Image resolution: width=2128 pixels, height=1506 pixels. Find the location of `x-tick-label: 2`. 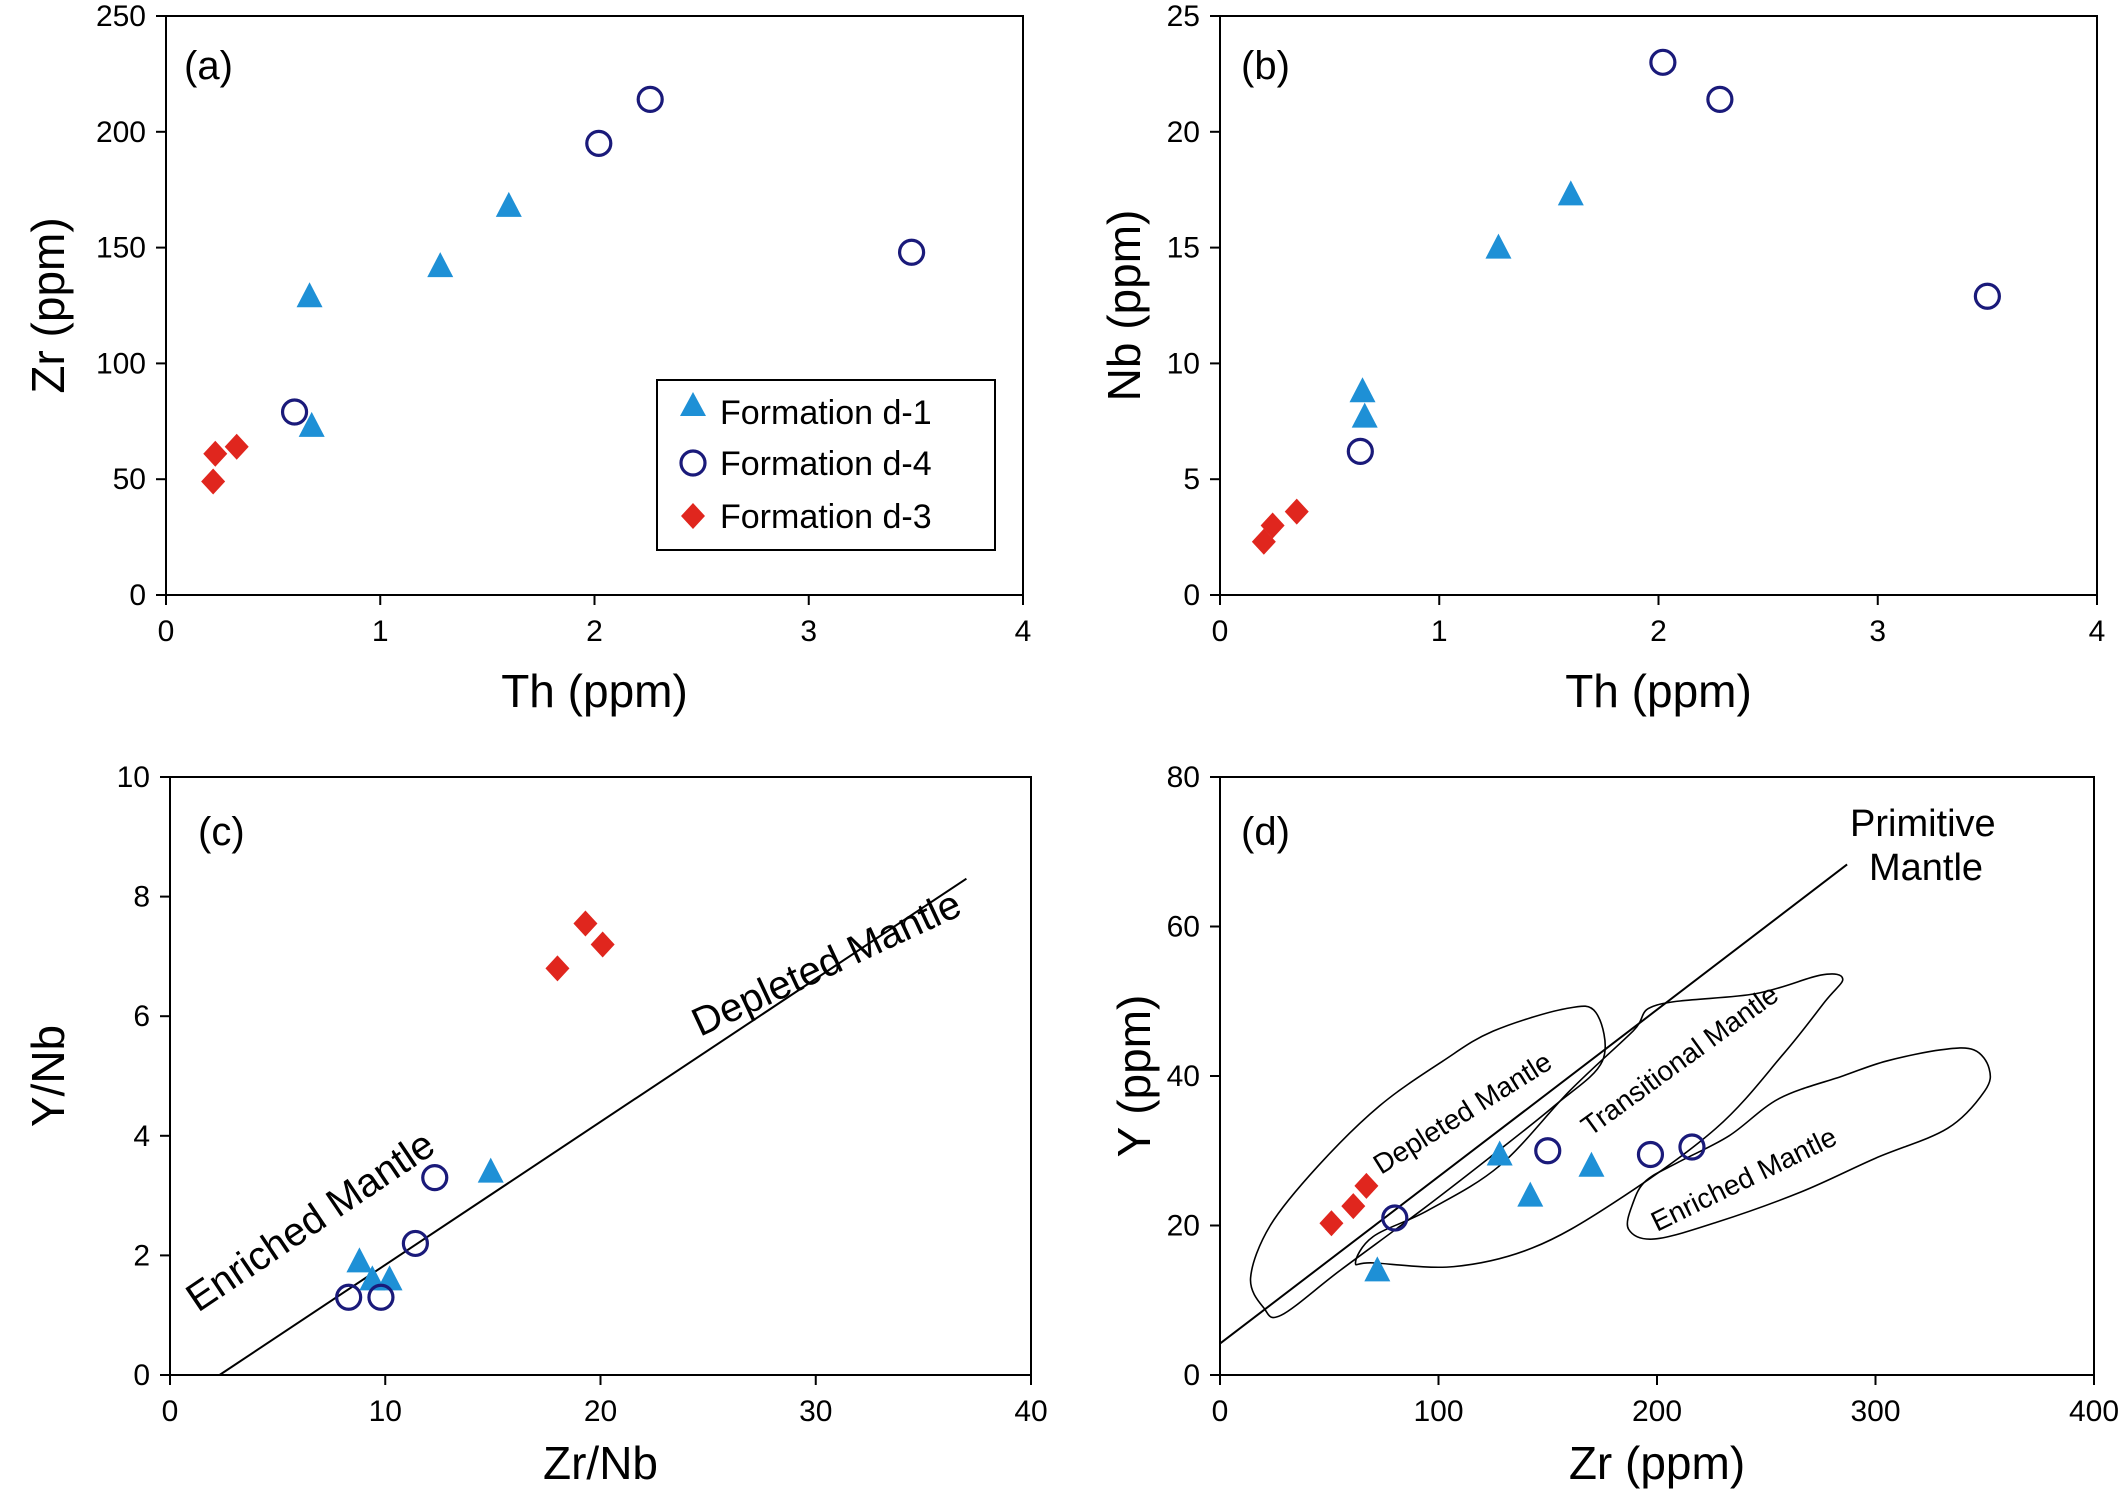

x-tick-label: 2 is located at coordinates (594, 631).